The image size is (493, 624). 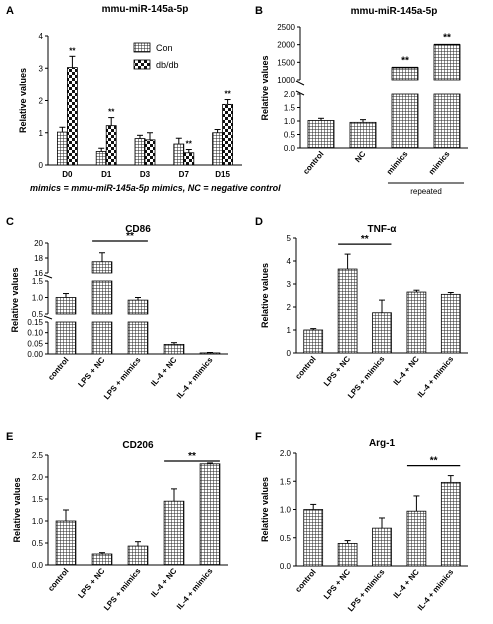 What do you see at coordinates (142, 64) in the screenshot?
I see `panel-a-legend-swatch-db-db` at bounding box center [142, 64].